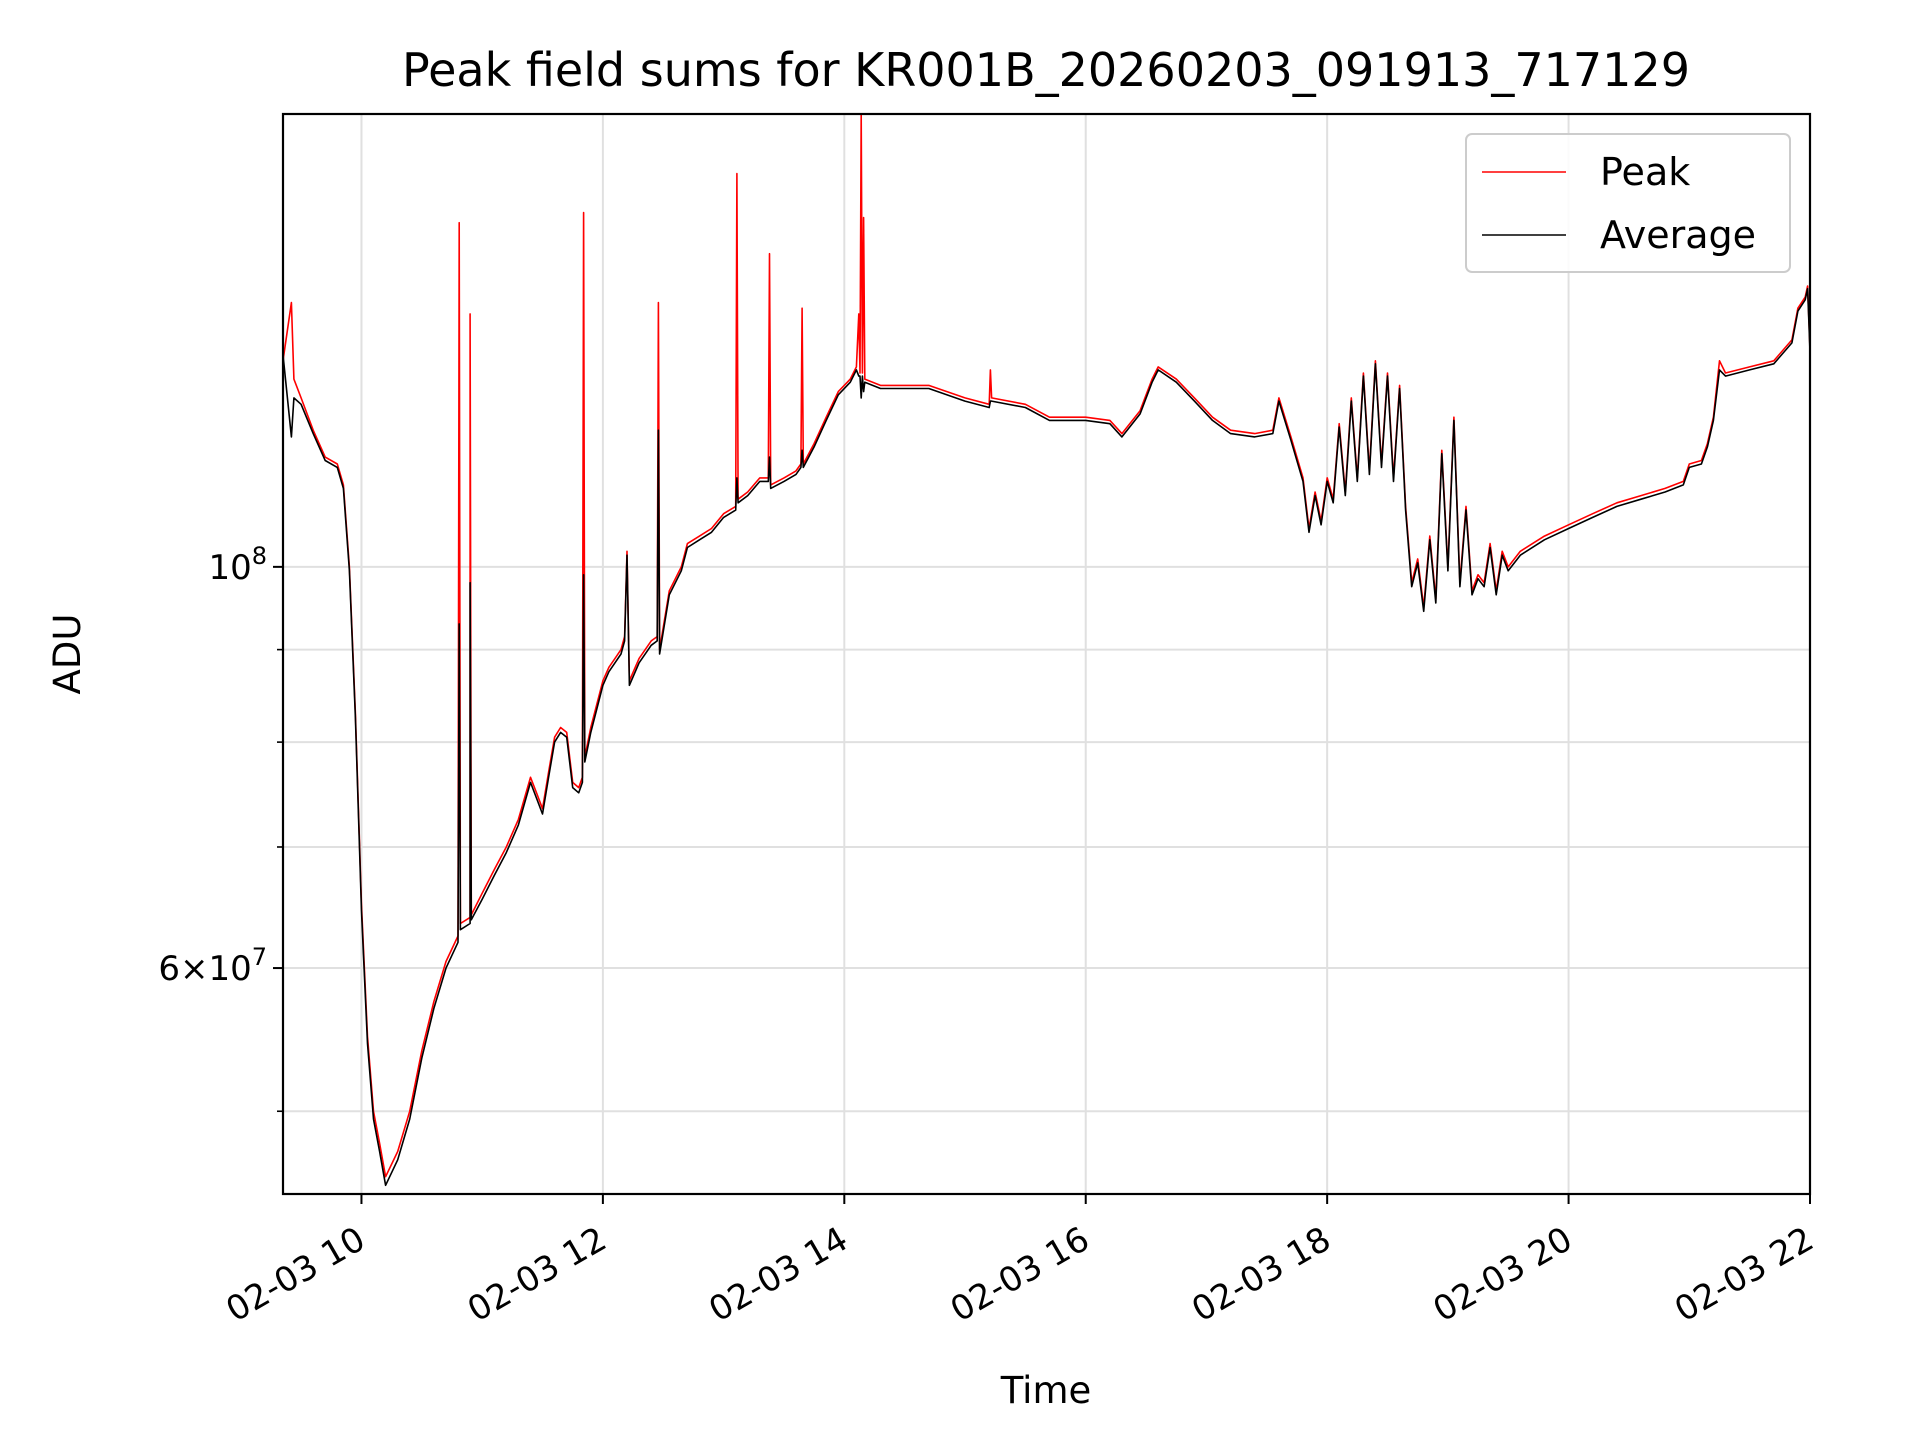 This screenshot has width=1920, height=1440. I want to click on x-axis-label: Time, so click(1046, 1390).